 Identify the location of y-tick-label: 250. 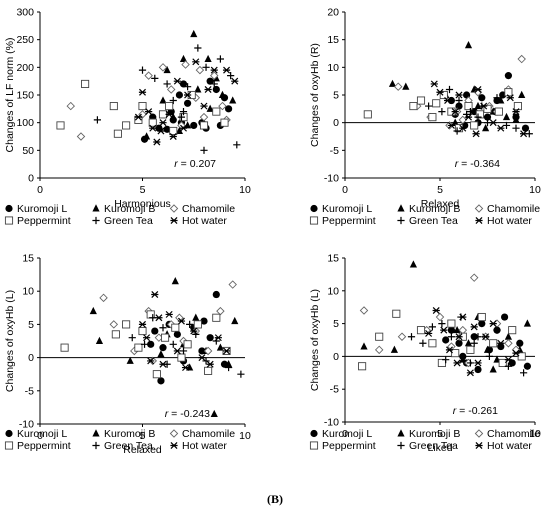
(25, 40).